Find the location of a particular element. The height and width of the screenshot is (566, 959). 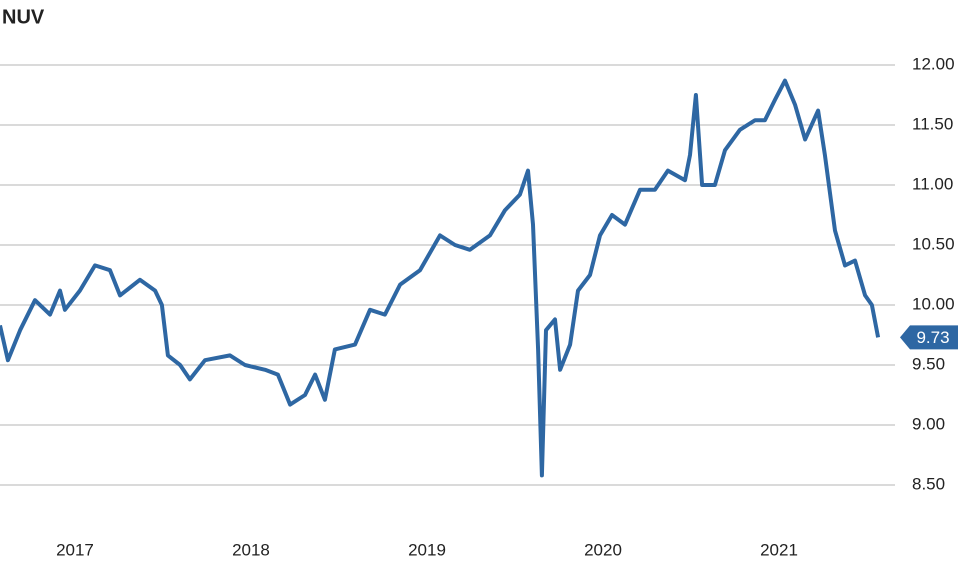

y-tick-label: 11.50 is located at coordinates (932, 123).